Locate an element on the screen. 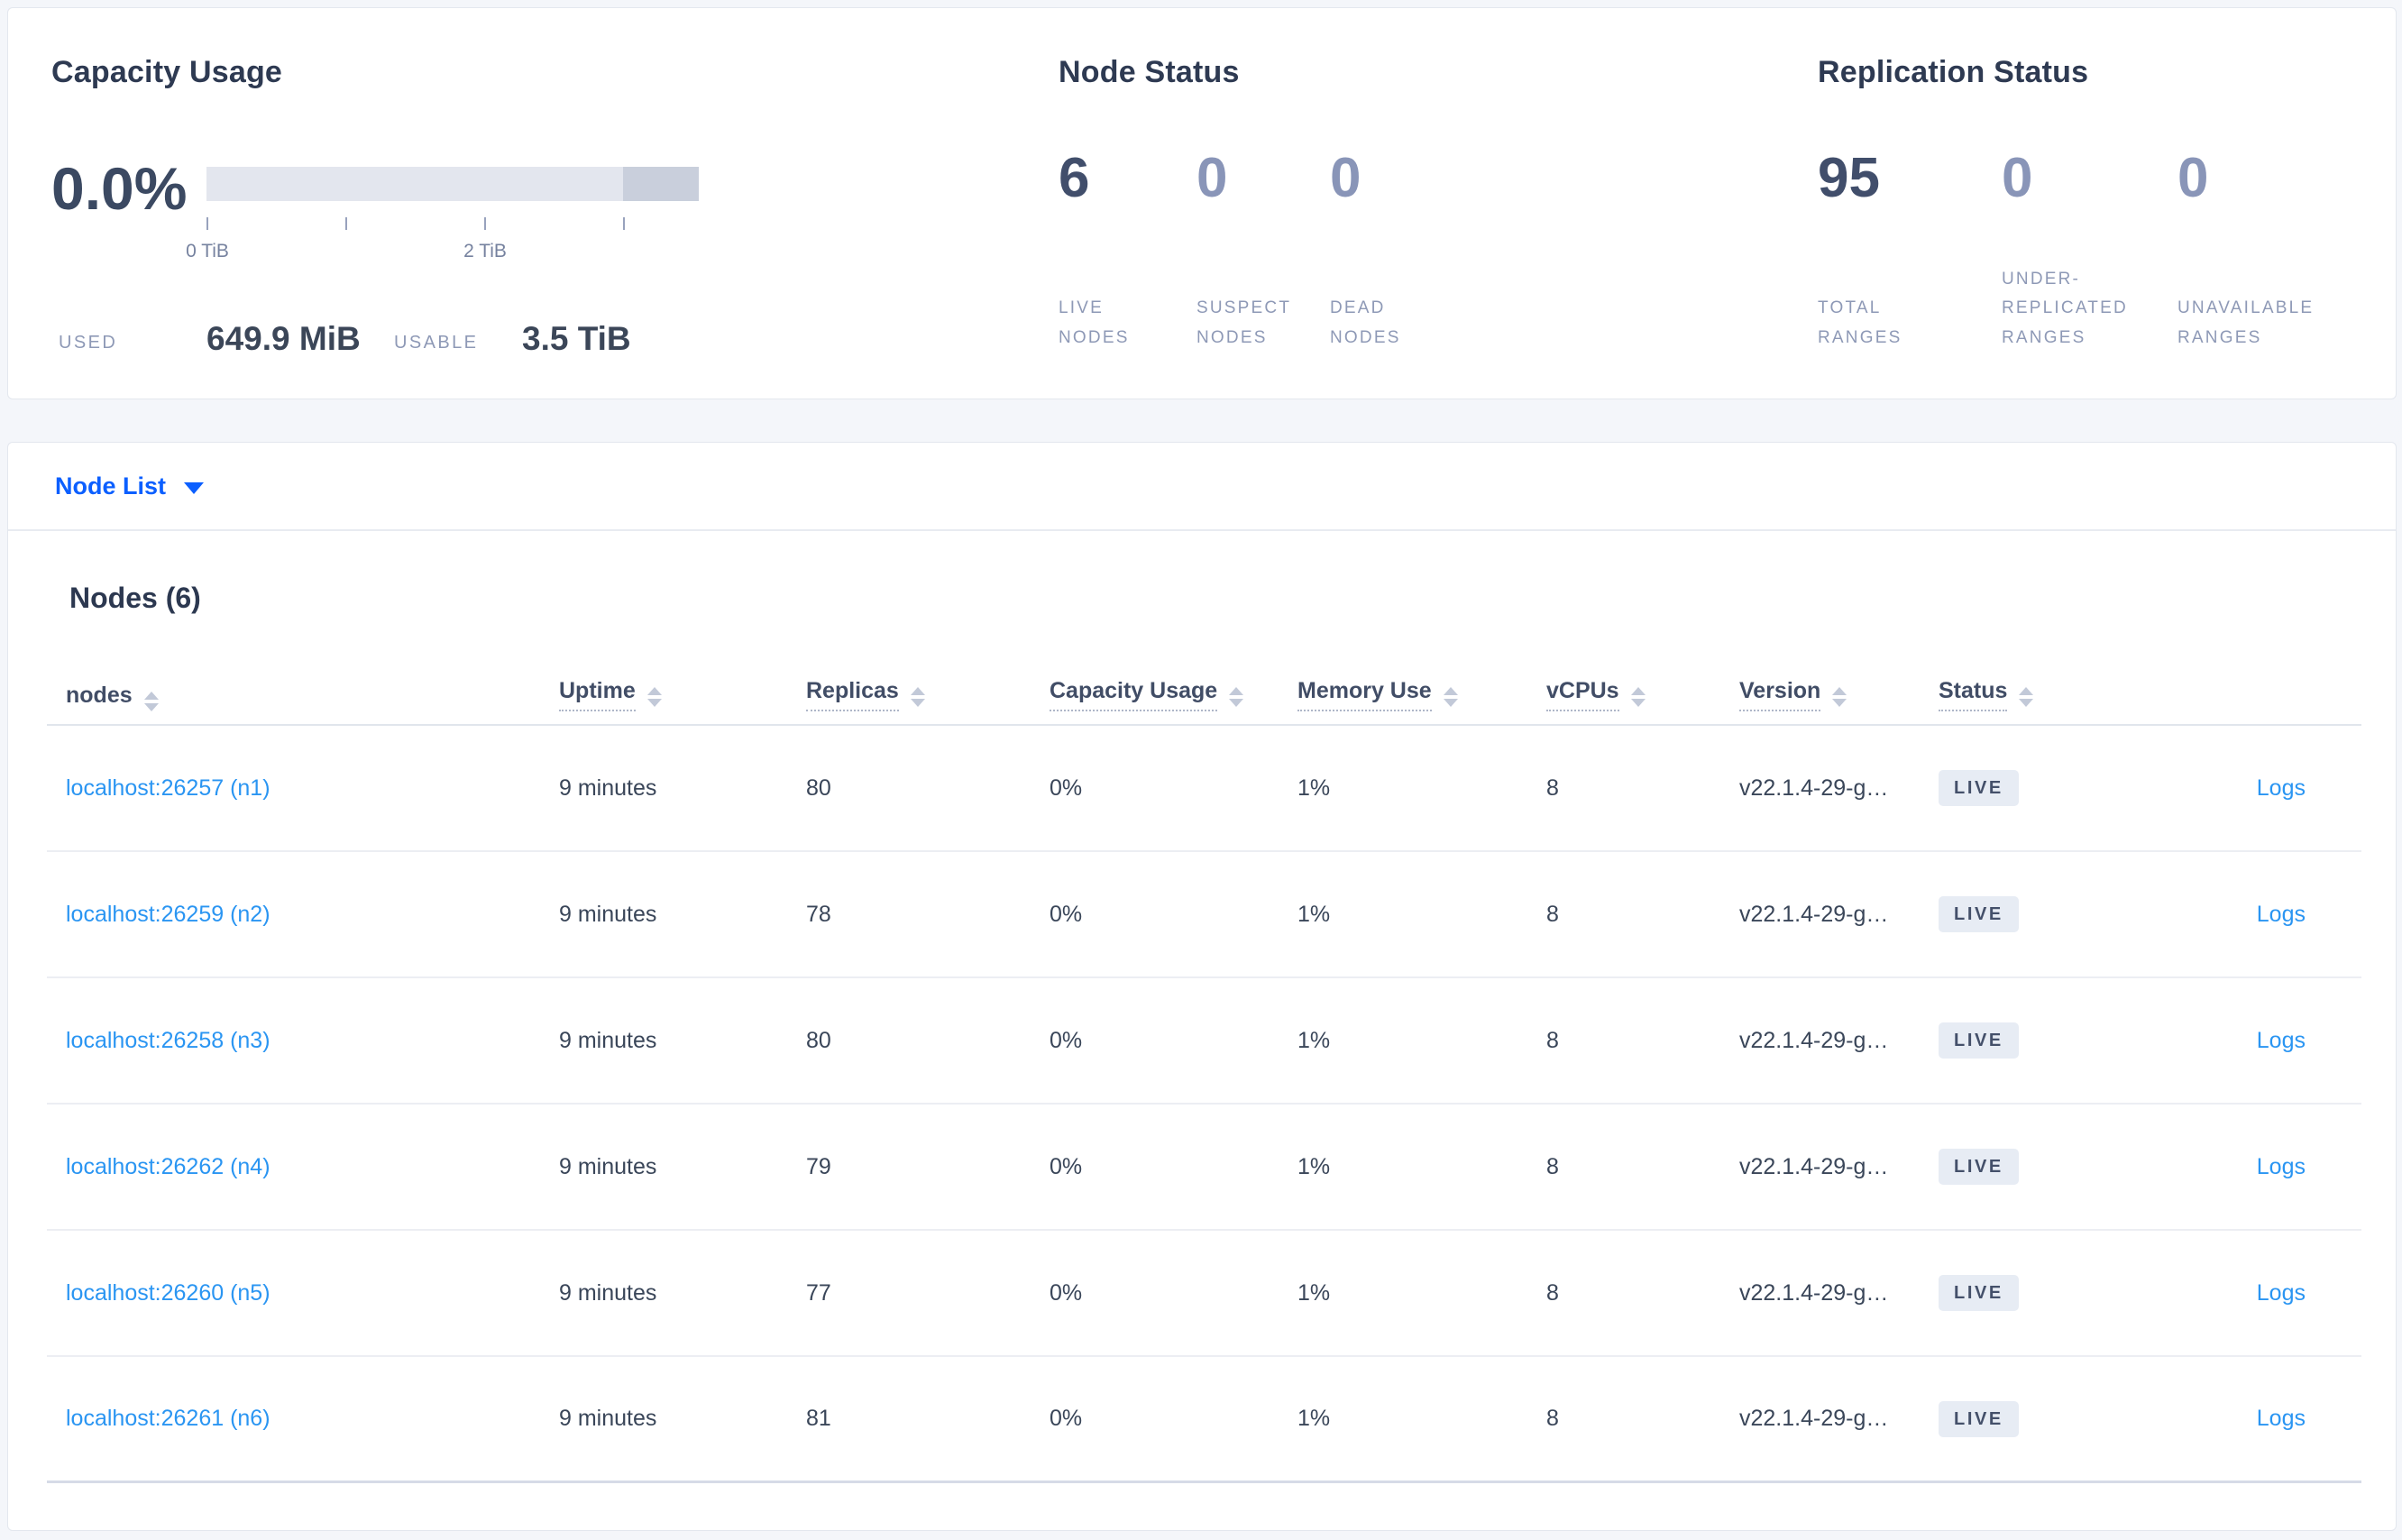 This screenshot has height=1540, width=2402. stat-label: UNDER-REPLICATED RANGES is located at coordinates (2065, 308).